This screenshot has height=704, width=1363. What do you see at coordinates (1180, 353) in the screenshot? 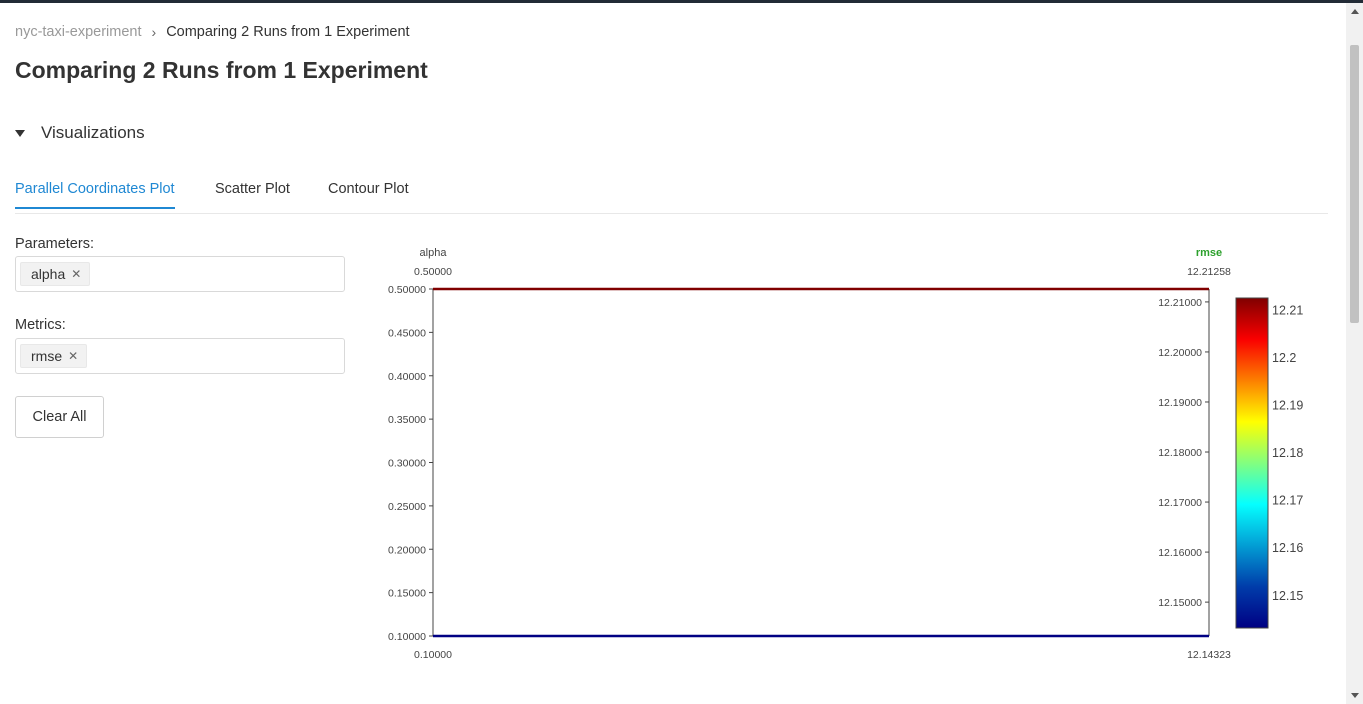
I see `axis-tick-label: 12.20000` at bounding box center [1180, 353].